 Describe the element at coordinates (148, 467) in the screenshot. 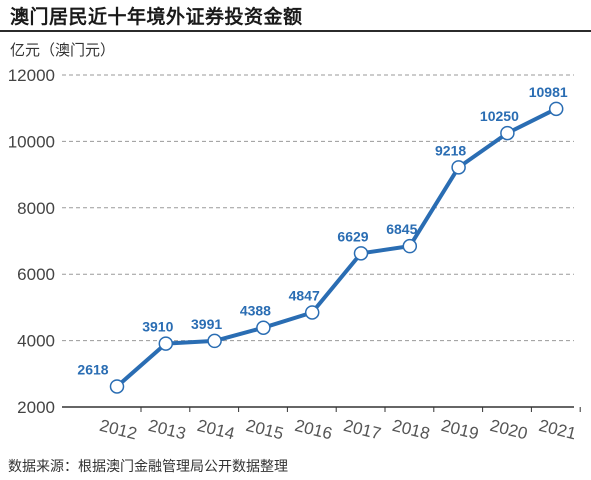

I see `source-note: 数据来源：根据澳门金融管理局公开数据整理` at that location.